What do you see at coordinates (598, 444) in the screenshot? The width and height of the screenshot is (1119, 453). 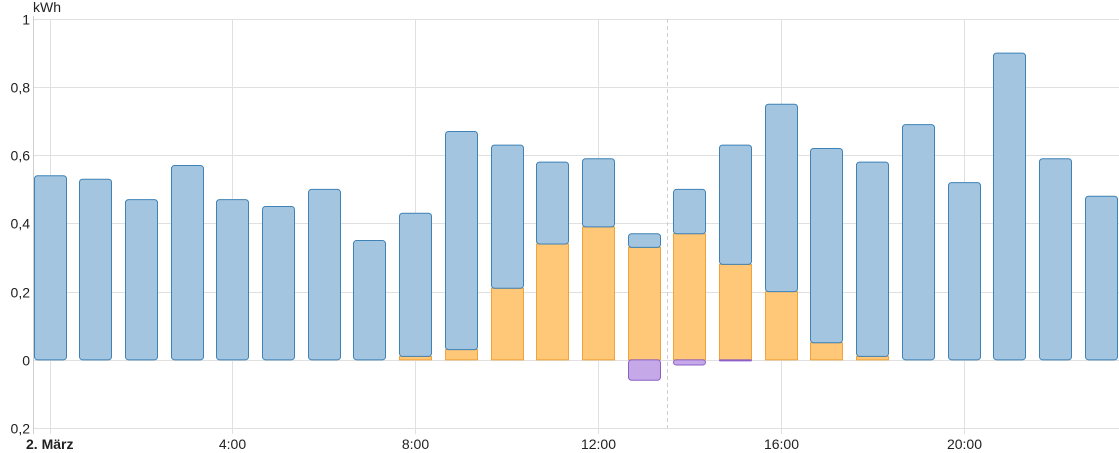 I see `x-tick-label: 12:00` at bounding box center [598, 444].